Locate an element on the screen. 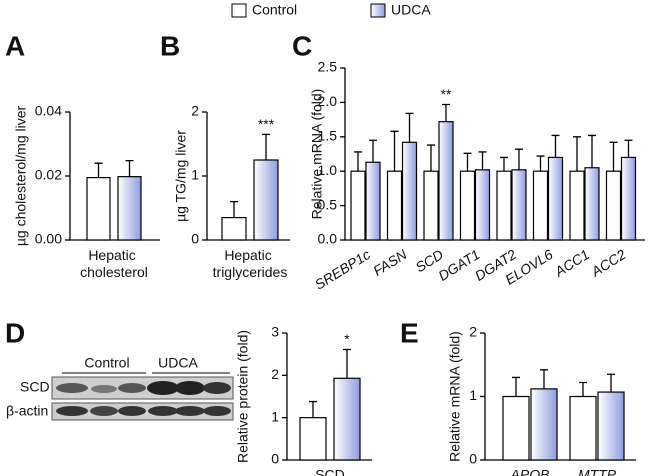 The width and height of the screenshot is (655, 476). x-tick-label: ACC2 is located at coordinates (608, 263).